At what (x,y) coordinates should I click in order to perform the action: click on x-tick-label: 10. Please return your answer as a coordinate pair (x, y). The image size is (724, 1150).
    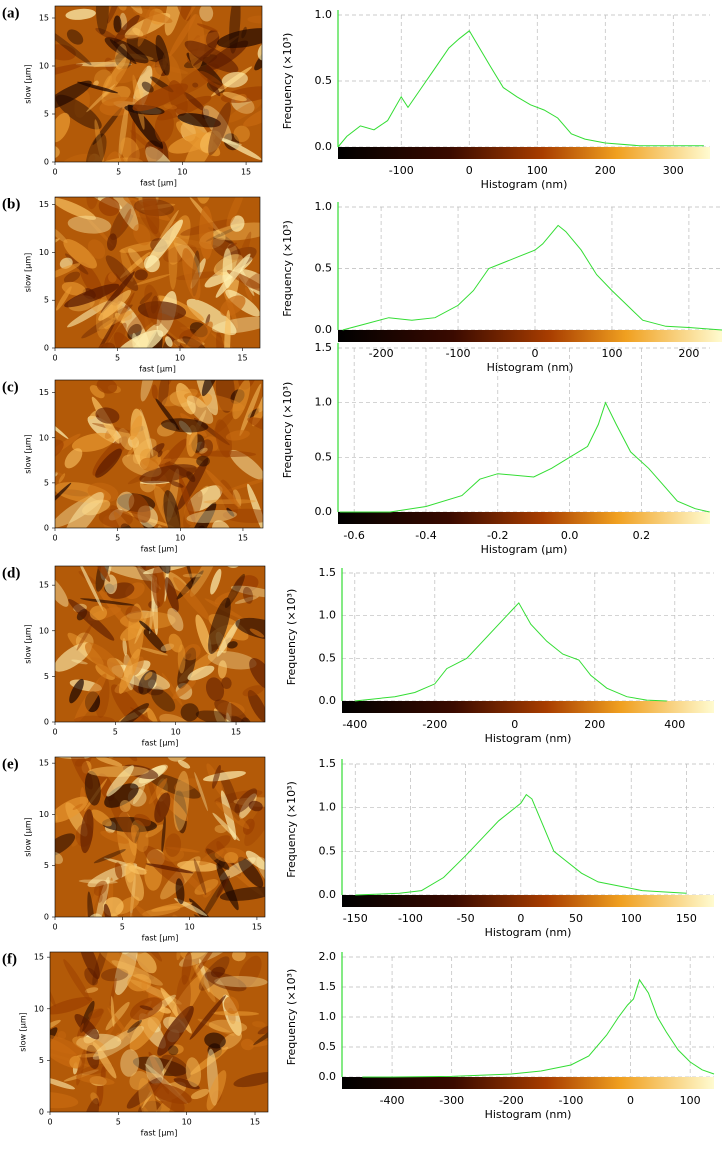
    Looking at the image, I should click on (182, 172).